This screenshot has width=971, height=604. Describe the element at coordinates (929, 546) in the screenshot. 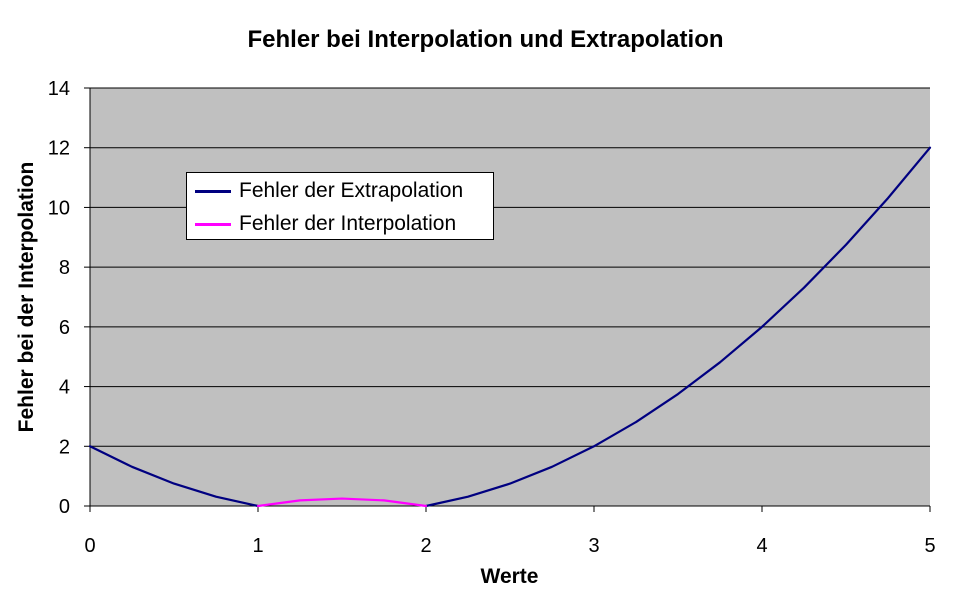

I see `x-tick-label-5: 5` at that location.